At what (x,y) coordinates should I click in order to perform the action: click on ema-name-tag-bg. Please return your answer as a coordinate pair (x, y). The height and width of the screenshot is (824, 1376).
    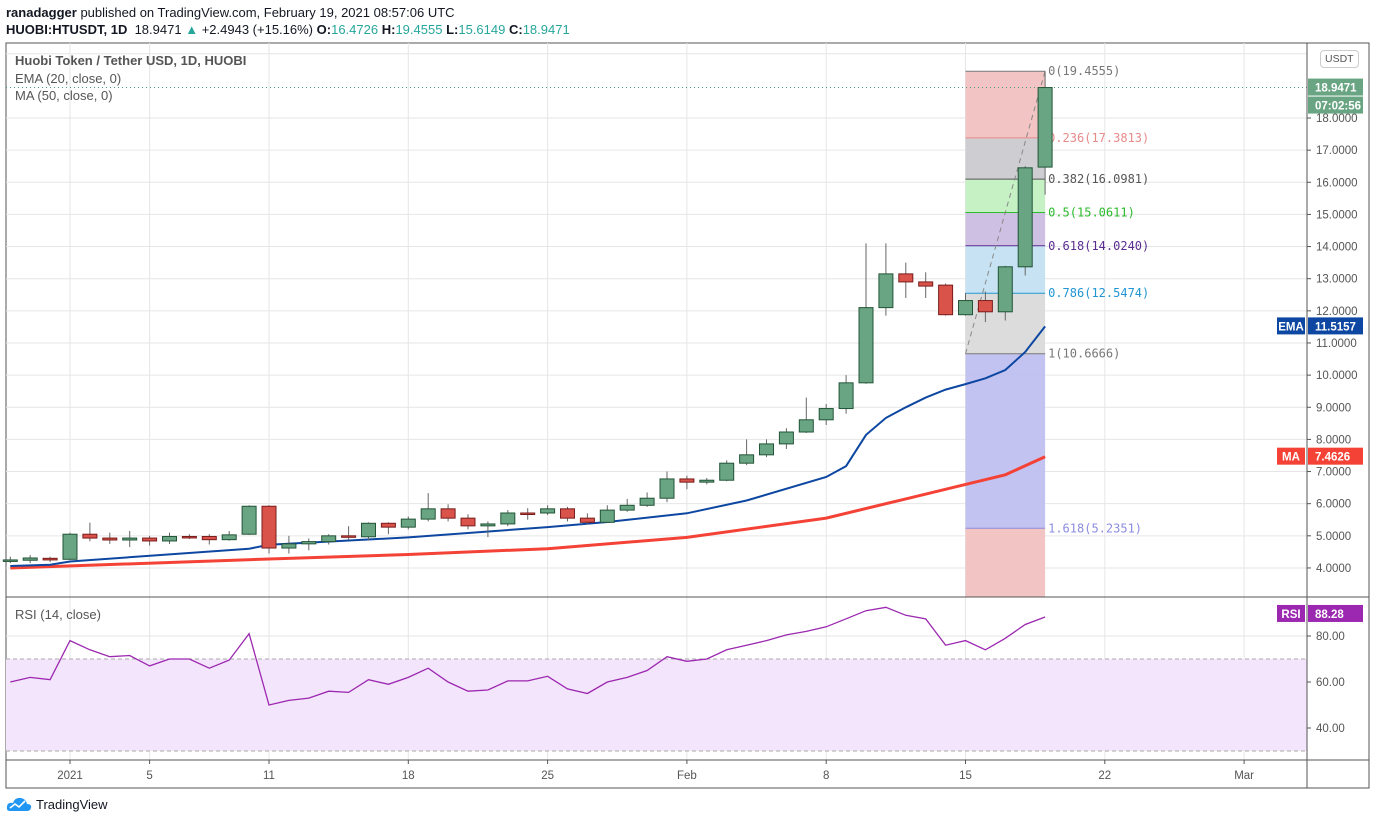
    Looking at the image, I should click on (1291, 326).